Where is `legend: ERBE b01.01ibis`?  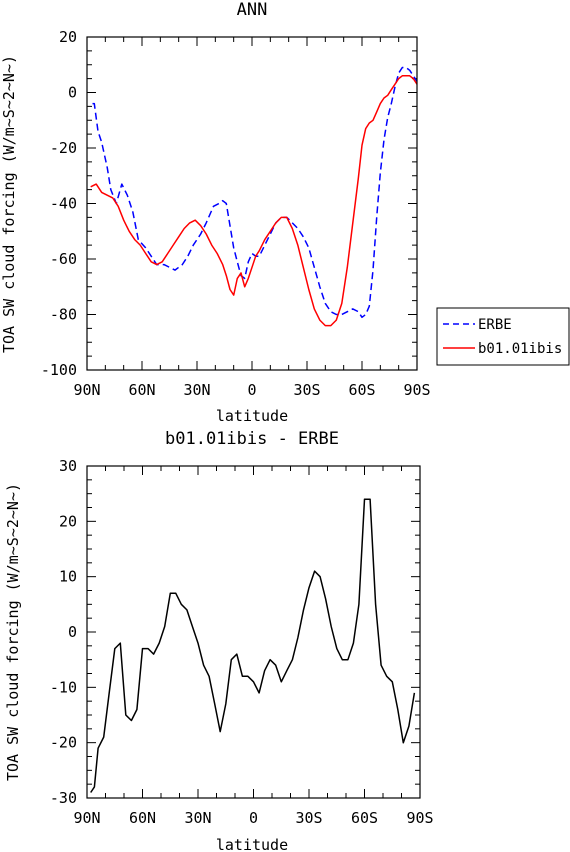
legend: ERBE b01.01ibis is located at coordinates (503, 336).